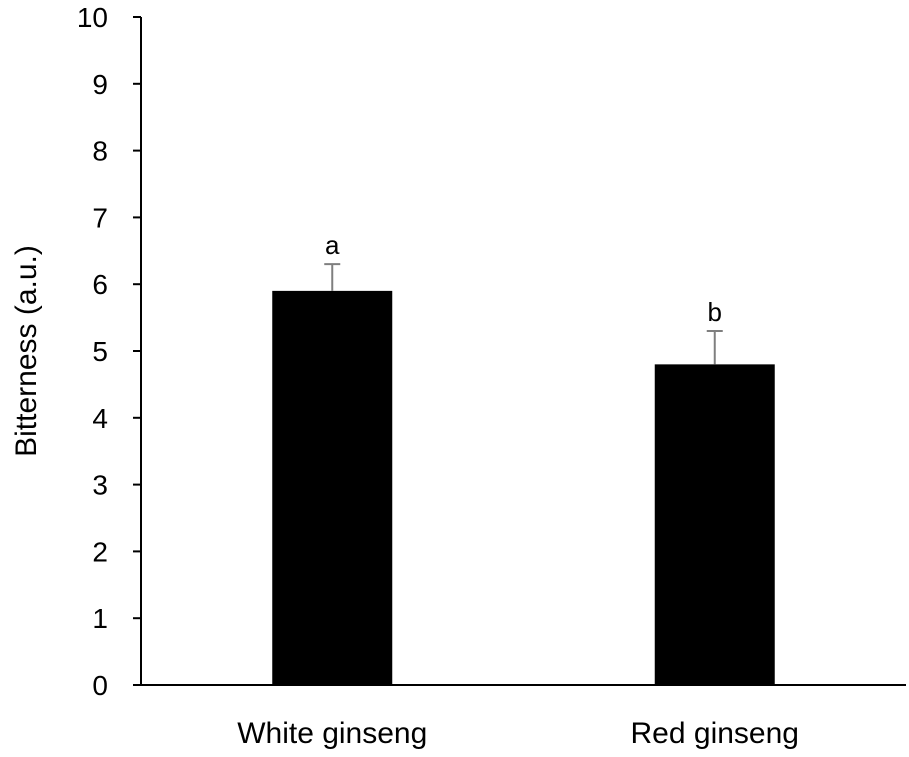 The image size is (909, 757). I want to click on y-tick-label: 1, so click(100, 618).